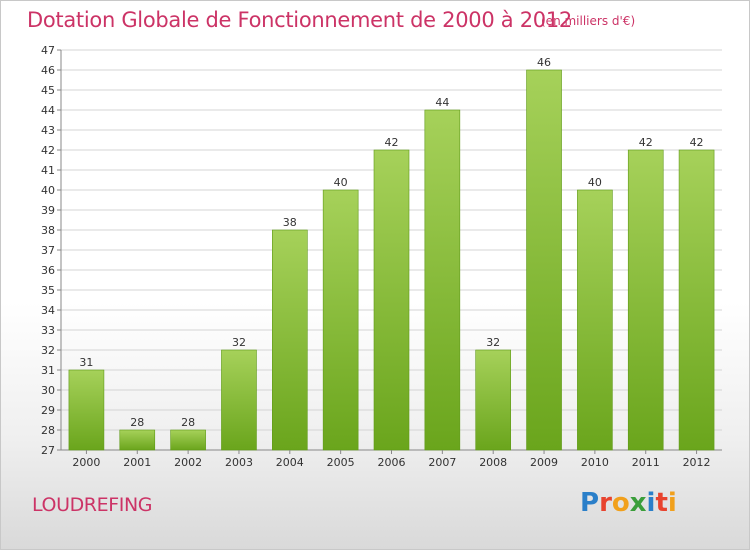 The image size is (750, 550). Describe the element at coordinates (48, 130) in the screenshot. I see `y-tick-label: 43` at that location.